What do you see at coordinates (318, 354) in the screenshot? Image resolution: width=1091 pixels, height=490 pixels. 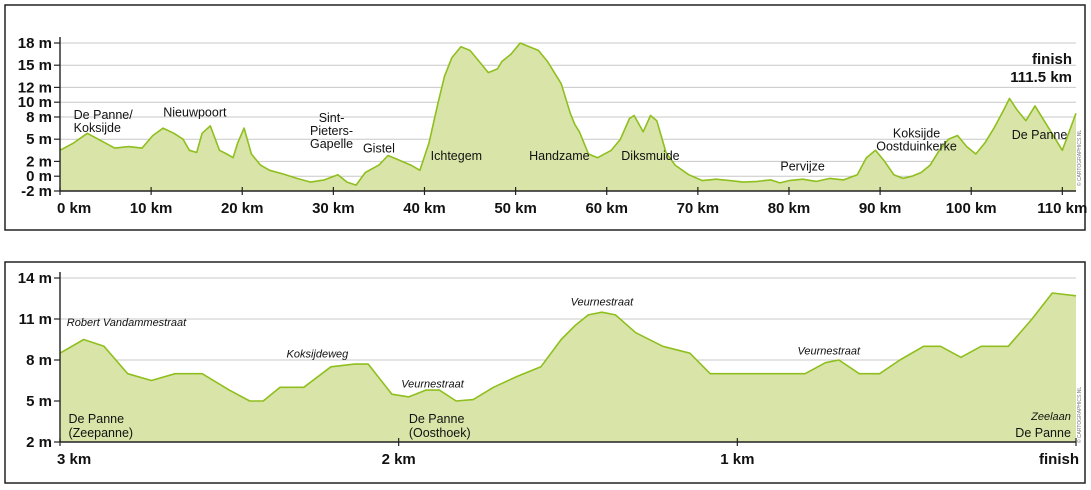 I see `street-label: Koksijdeweg` at bounding box center [318, 354].